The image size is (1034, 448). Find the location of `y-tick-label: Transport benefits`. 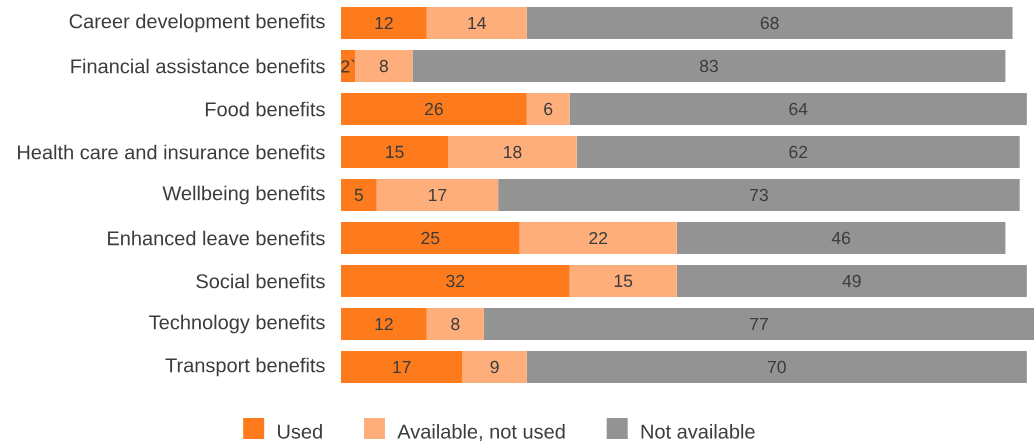

y-tick-label: Transport benefits is located at coordinates (245, 367).